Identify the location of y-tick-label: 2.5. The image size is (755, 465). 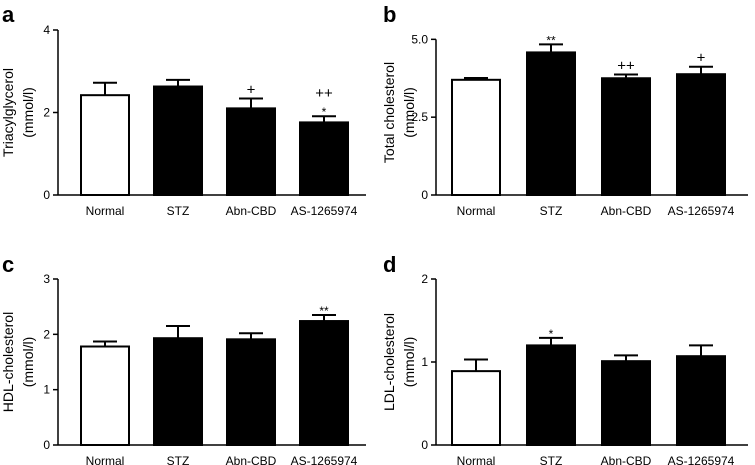
(419, 117).